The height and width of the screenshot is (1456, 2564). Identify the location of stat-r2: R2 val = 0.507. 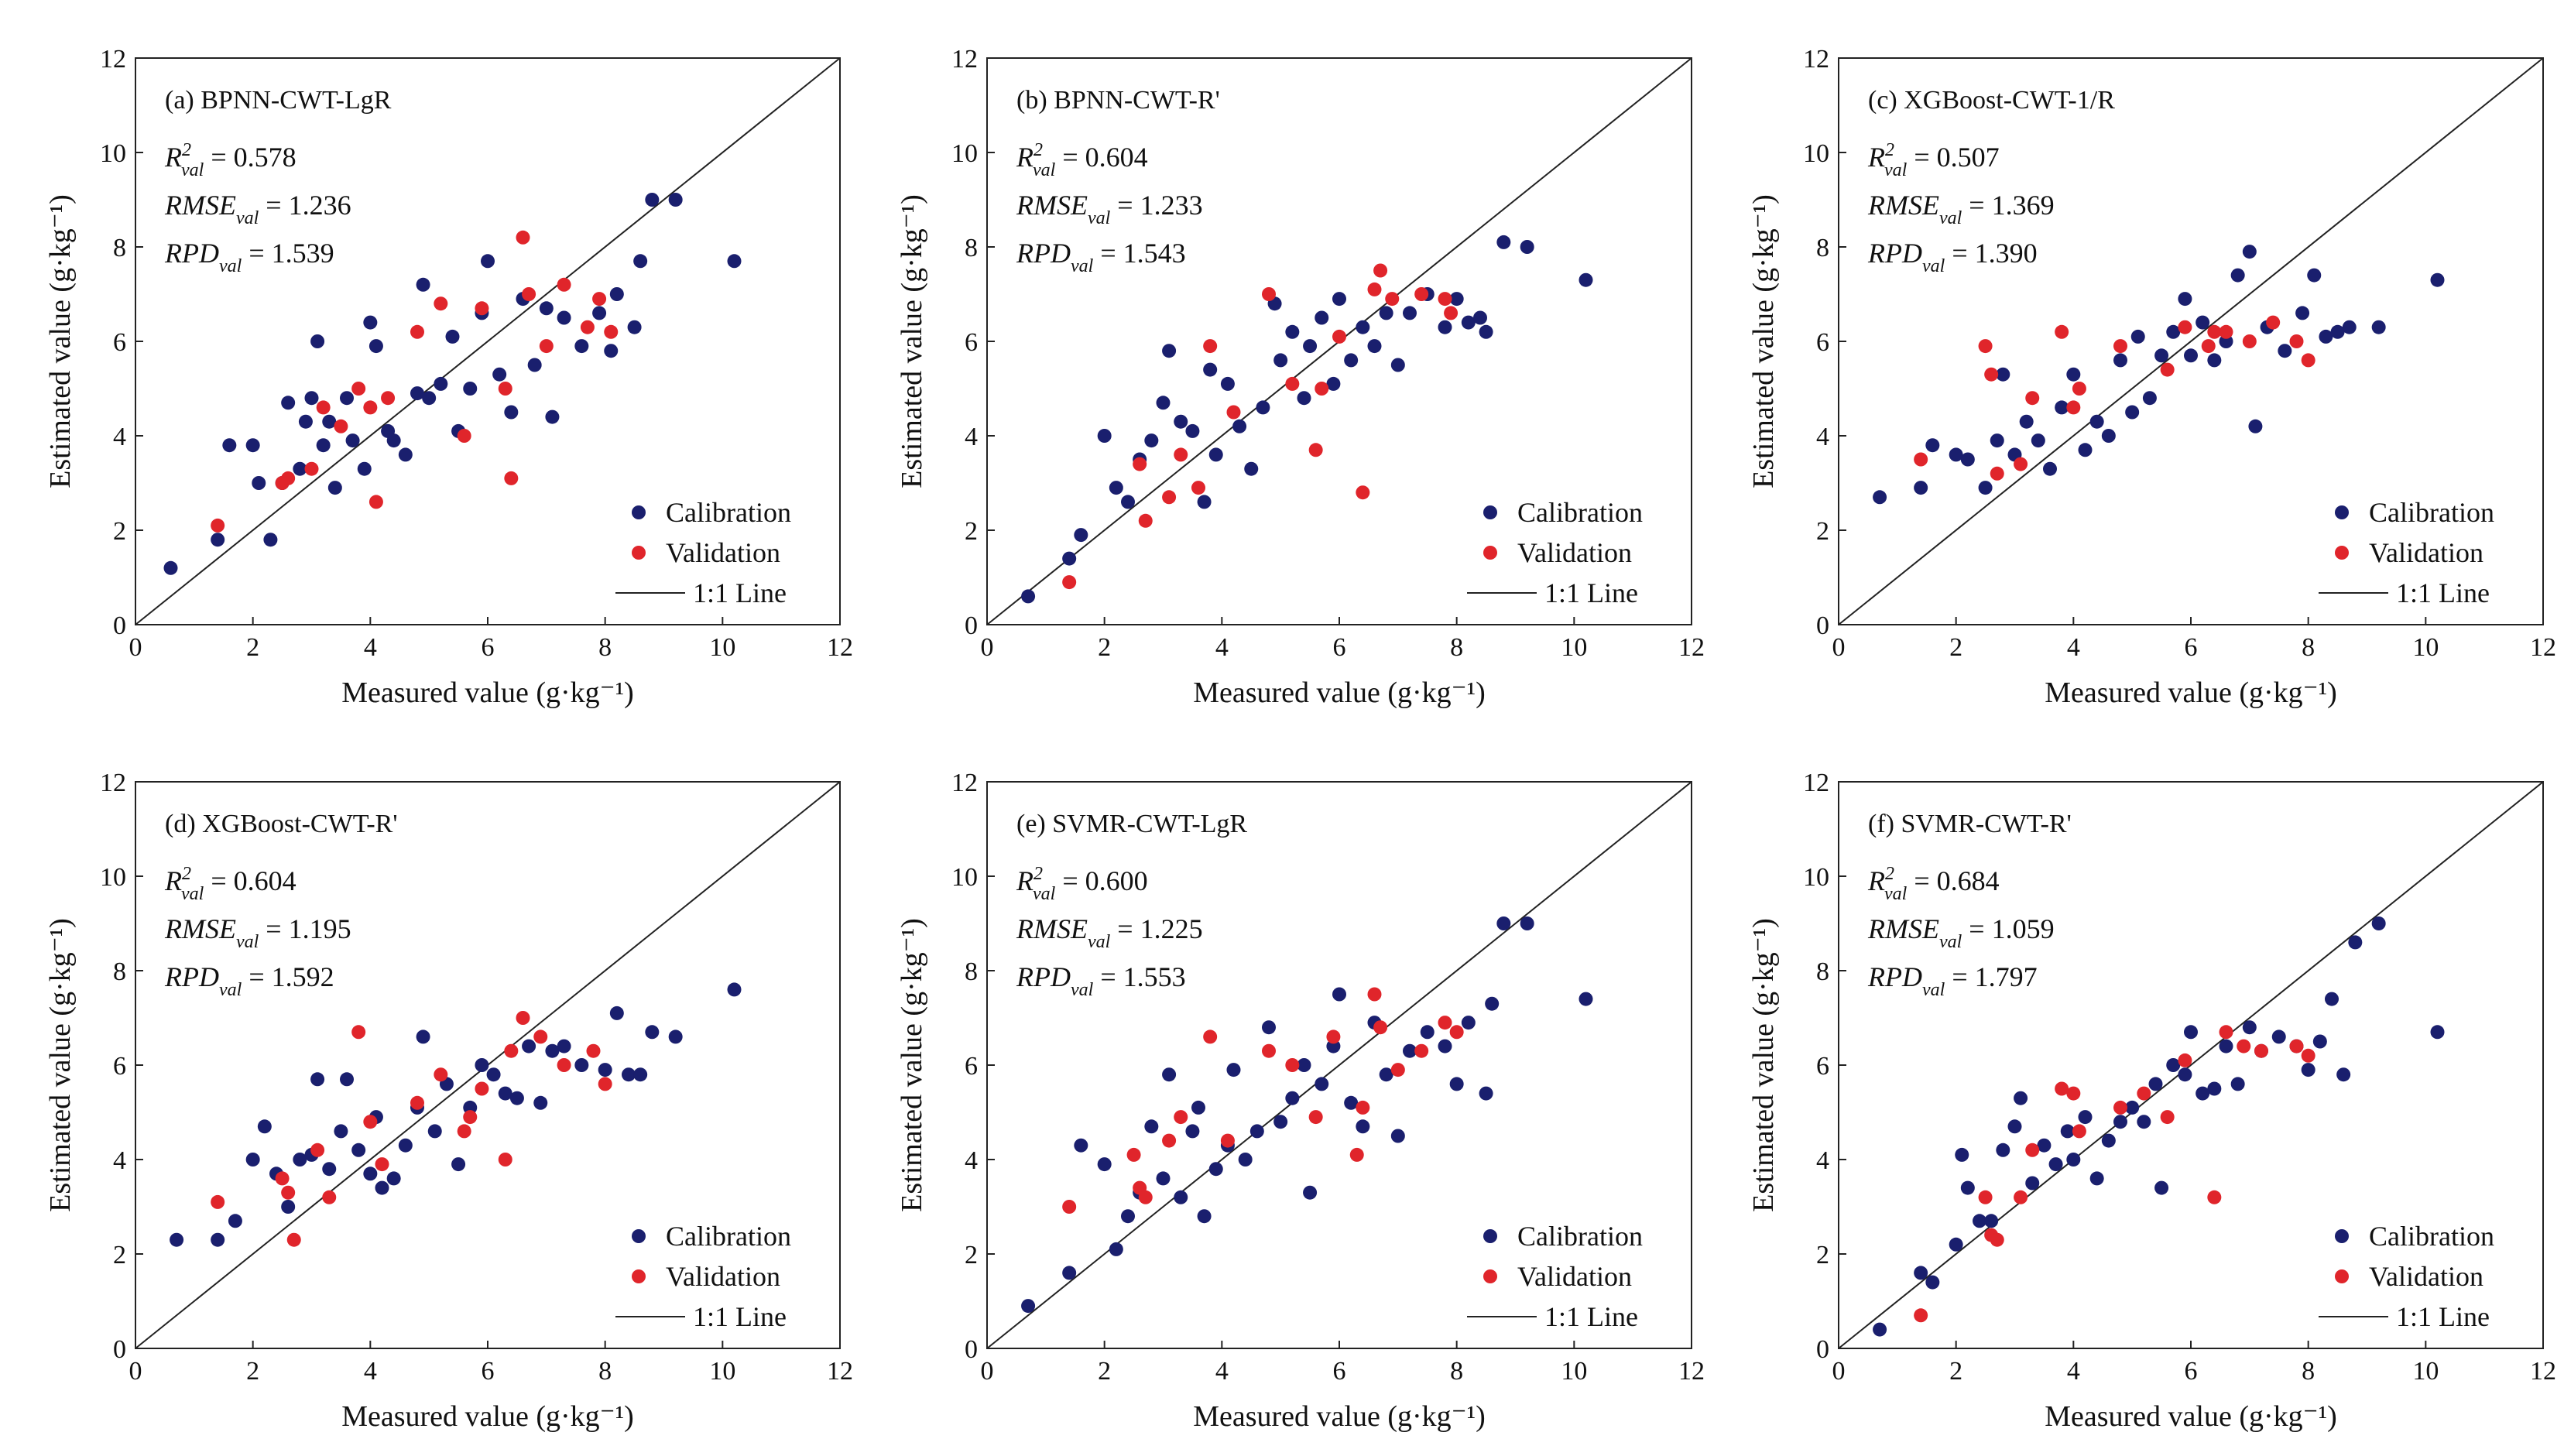
(1933, 160).